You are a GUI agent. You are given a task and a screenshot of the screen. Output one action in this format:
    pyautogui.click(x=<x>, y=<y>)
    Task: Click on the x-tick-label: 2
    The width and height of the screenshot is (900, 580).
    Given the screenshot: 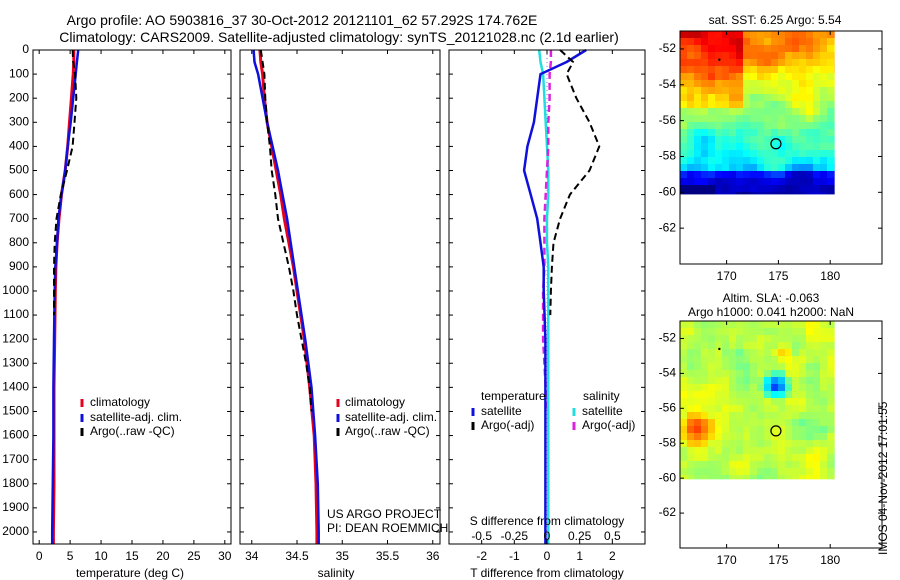 What is the action you would take?
    pyautogui.click(x=612, y=556)
    